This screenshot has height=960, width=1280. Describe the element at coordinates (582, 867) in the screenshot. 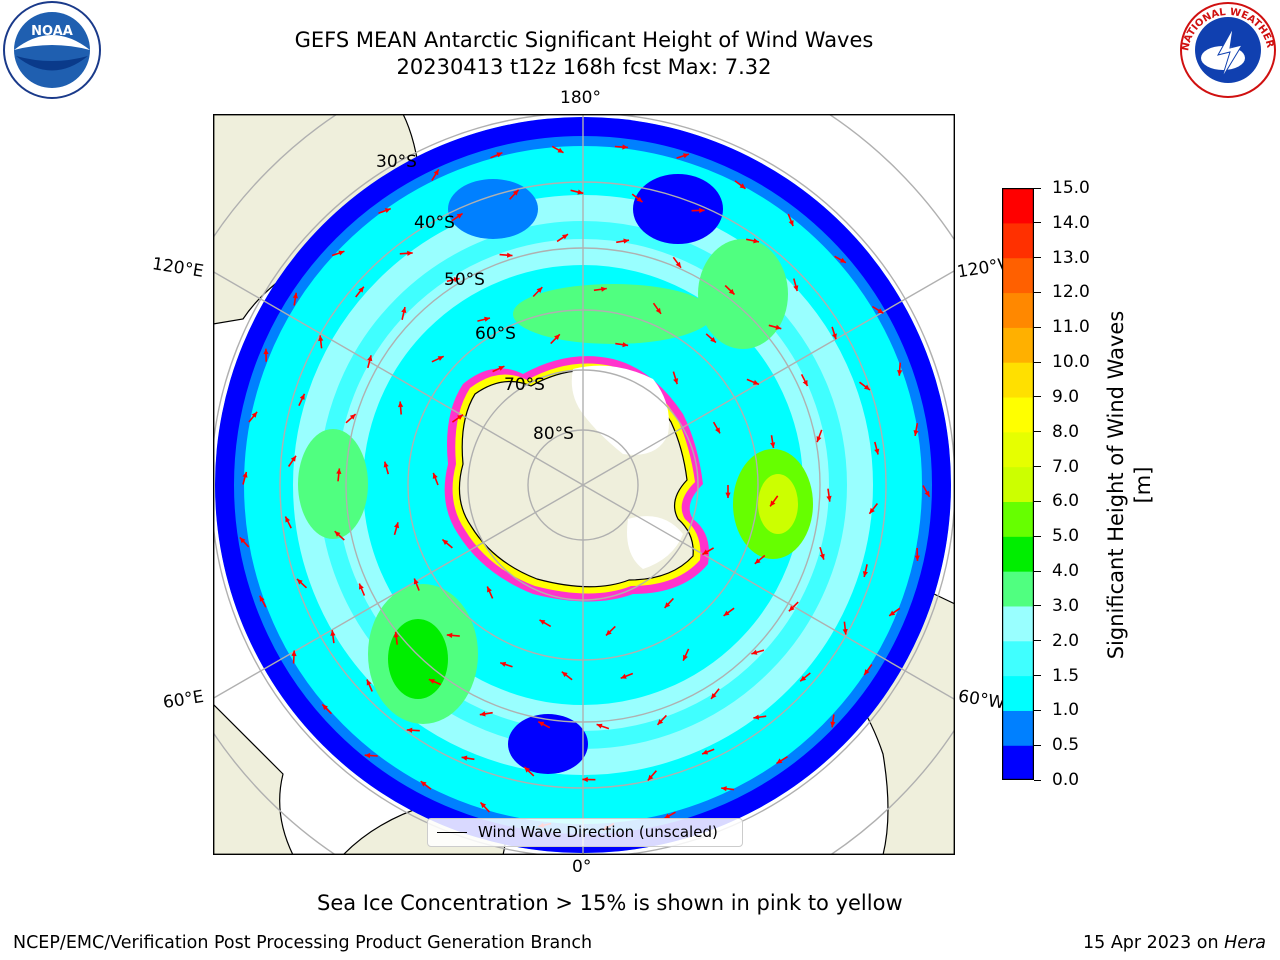

I see `lon-label-0: 0°` at that location.